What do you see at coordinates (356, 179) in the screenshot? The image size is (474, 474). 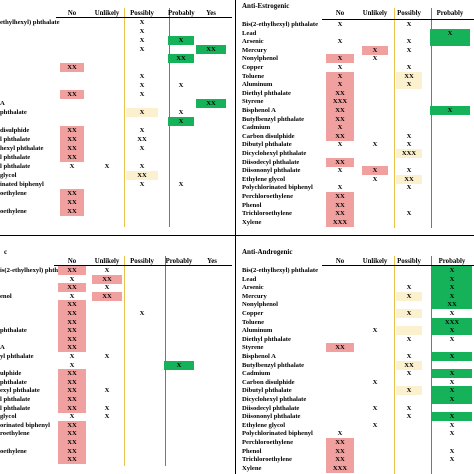 I see `table-row: Ethylene glycol X XX` at bounding box center [356, 179].